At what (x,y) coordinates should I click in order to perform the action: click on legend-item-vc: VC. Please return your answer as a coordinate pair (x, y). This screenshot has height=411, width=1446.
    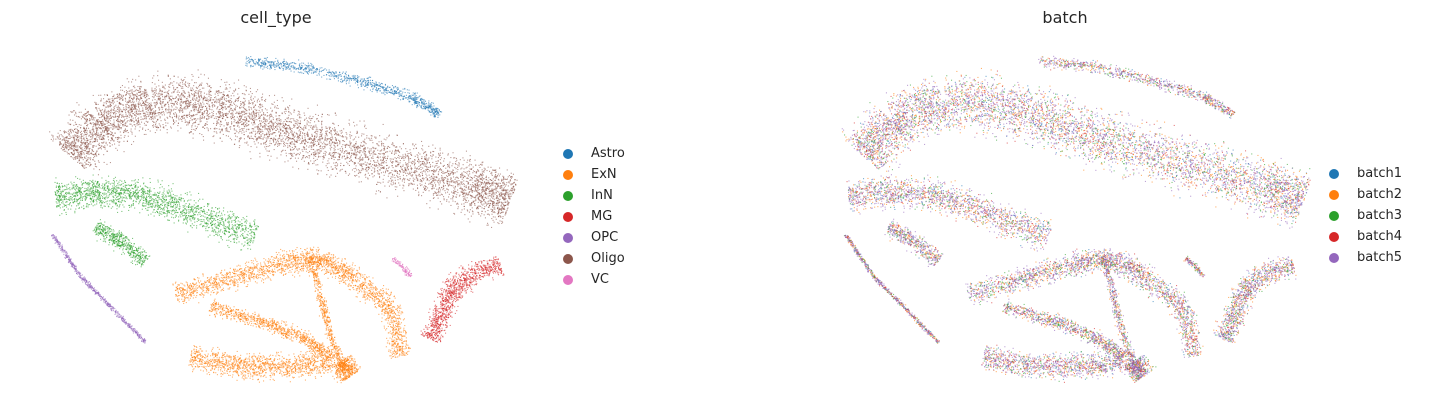
    Looking at the image, I should click on (594, 279).